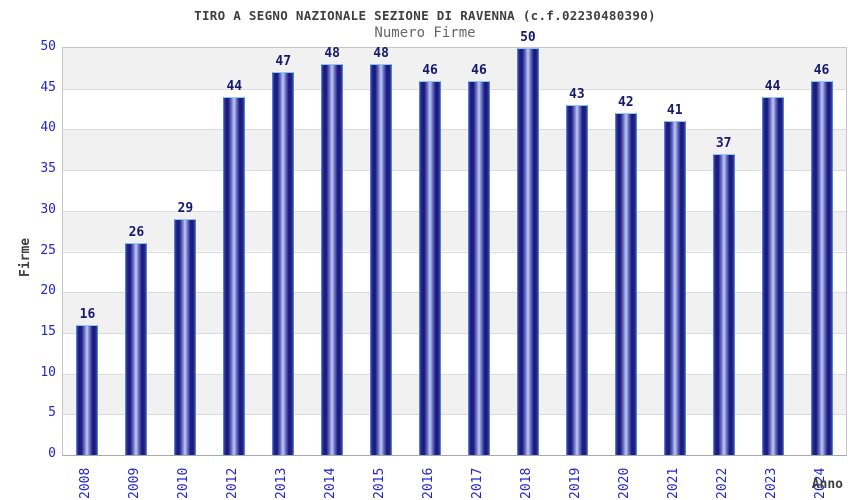 The image size is (850, 500). I want to click on bar-value-label: 37, so click(723, 143).